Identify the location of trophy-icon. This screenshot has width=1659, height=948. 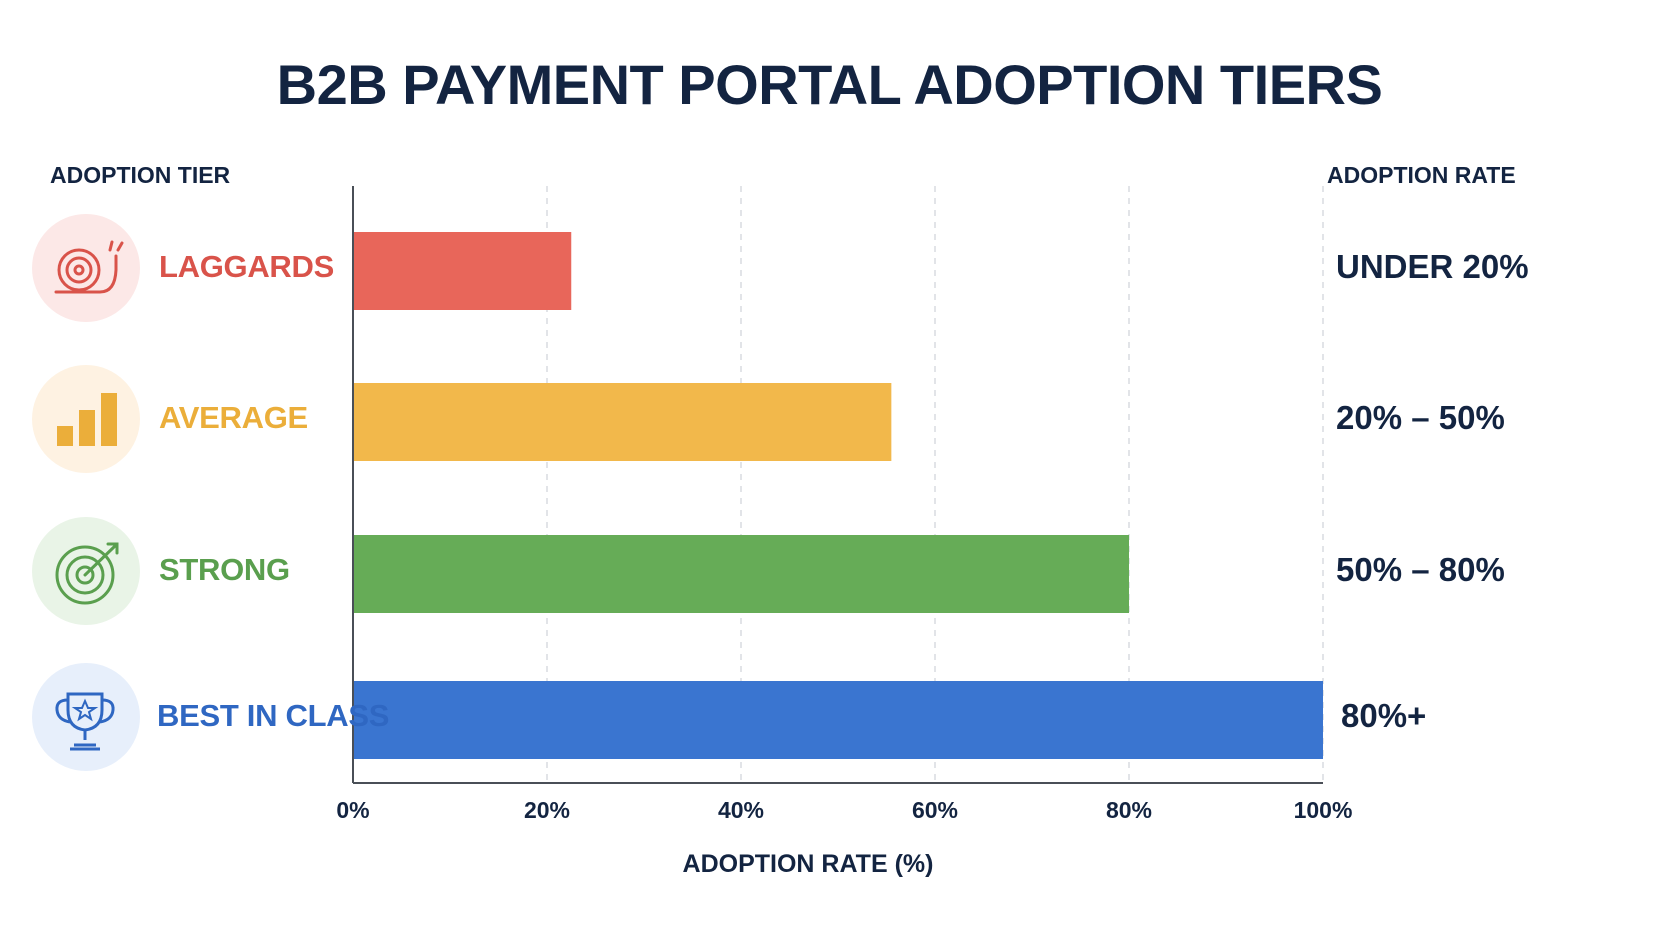
(85, 721).